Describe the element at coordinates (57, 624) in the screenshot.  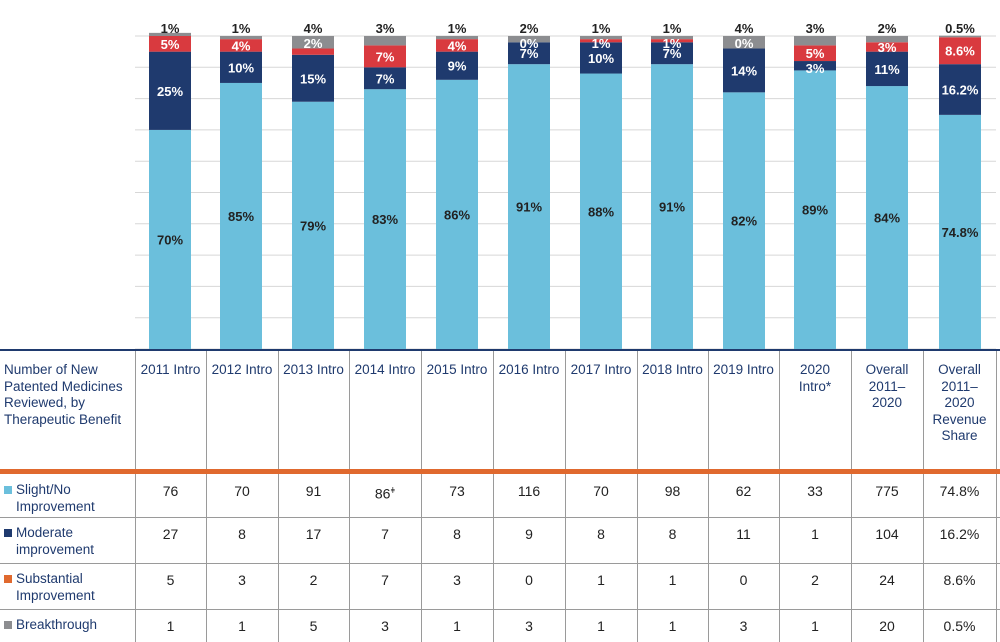
I see `row-label-text: Breakthrough` at that location.